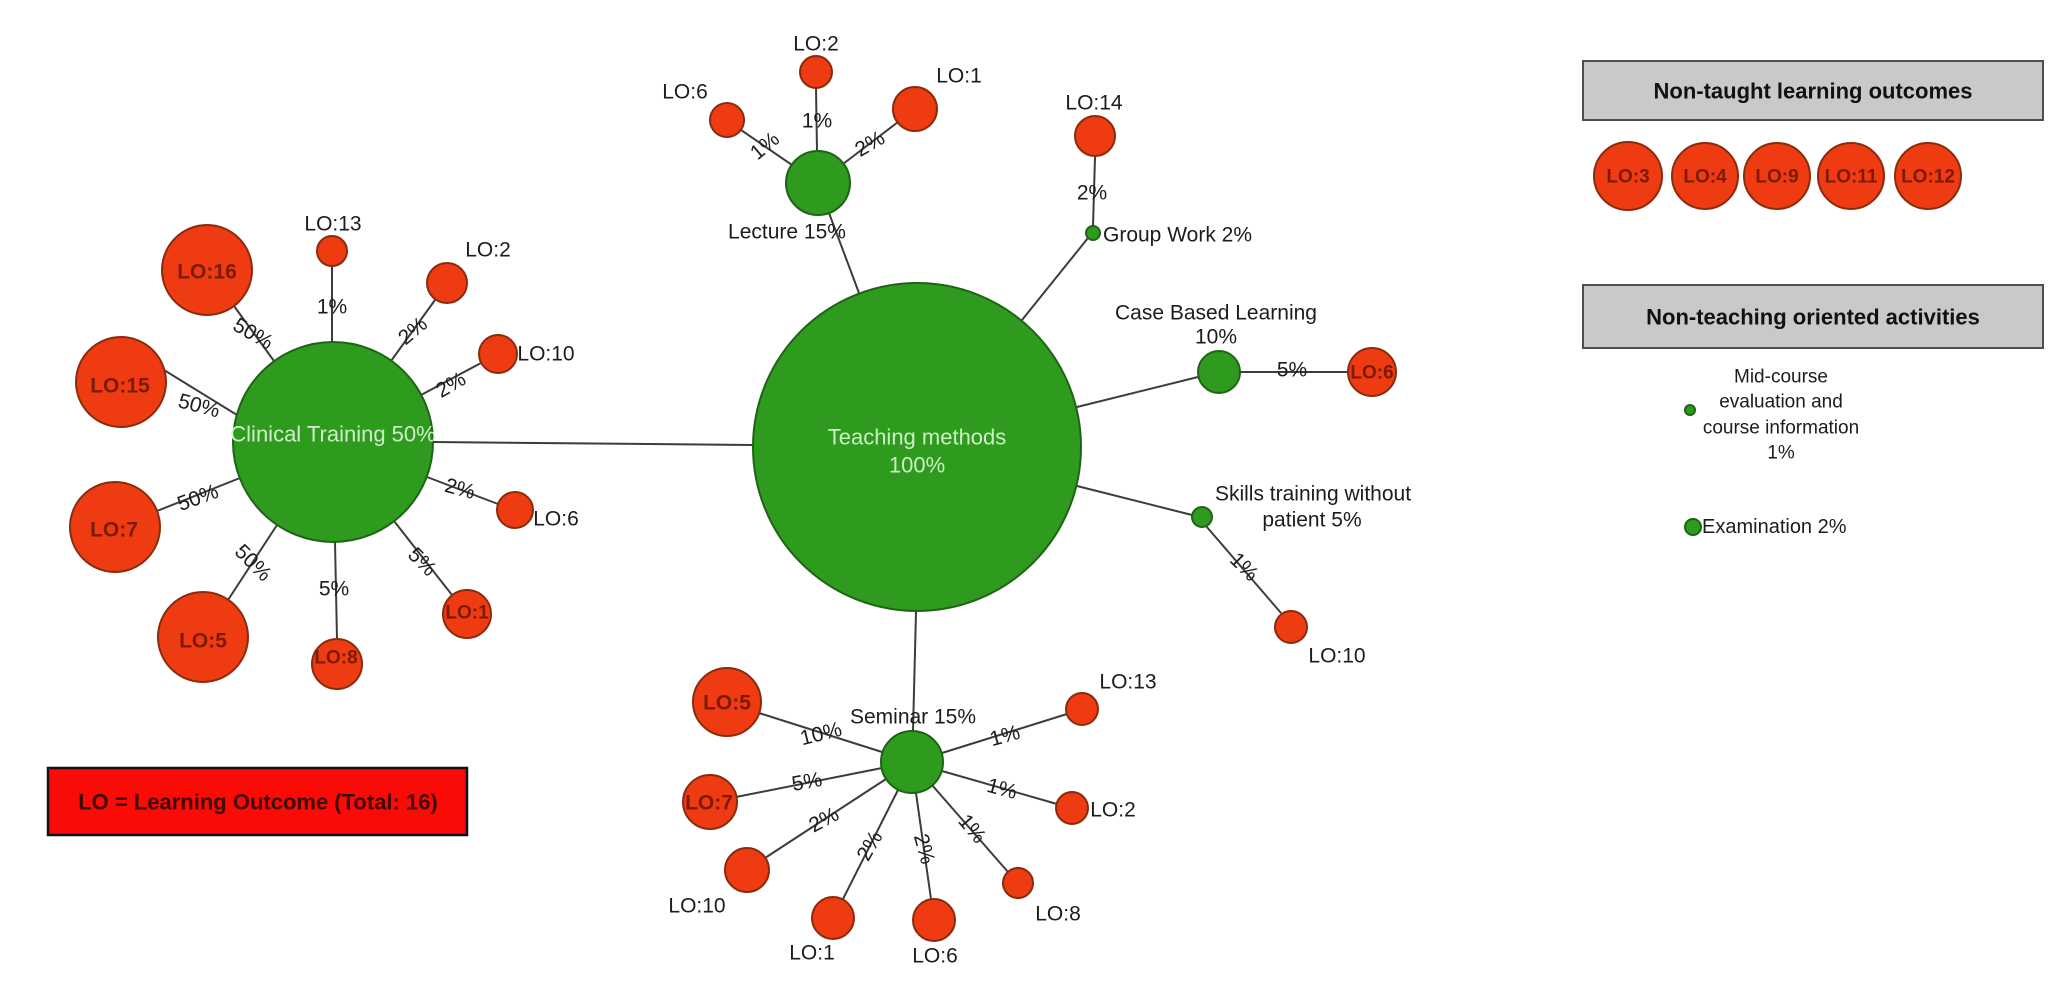 The width and height of the screenshot is (2059, 1001). What do you see at coordinates (821, 734) in the screenshot?
I see `edge-weight-label: 10%` at bounding box center [821, 734].